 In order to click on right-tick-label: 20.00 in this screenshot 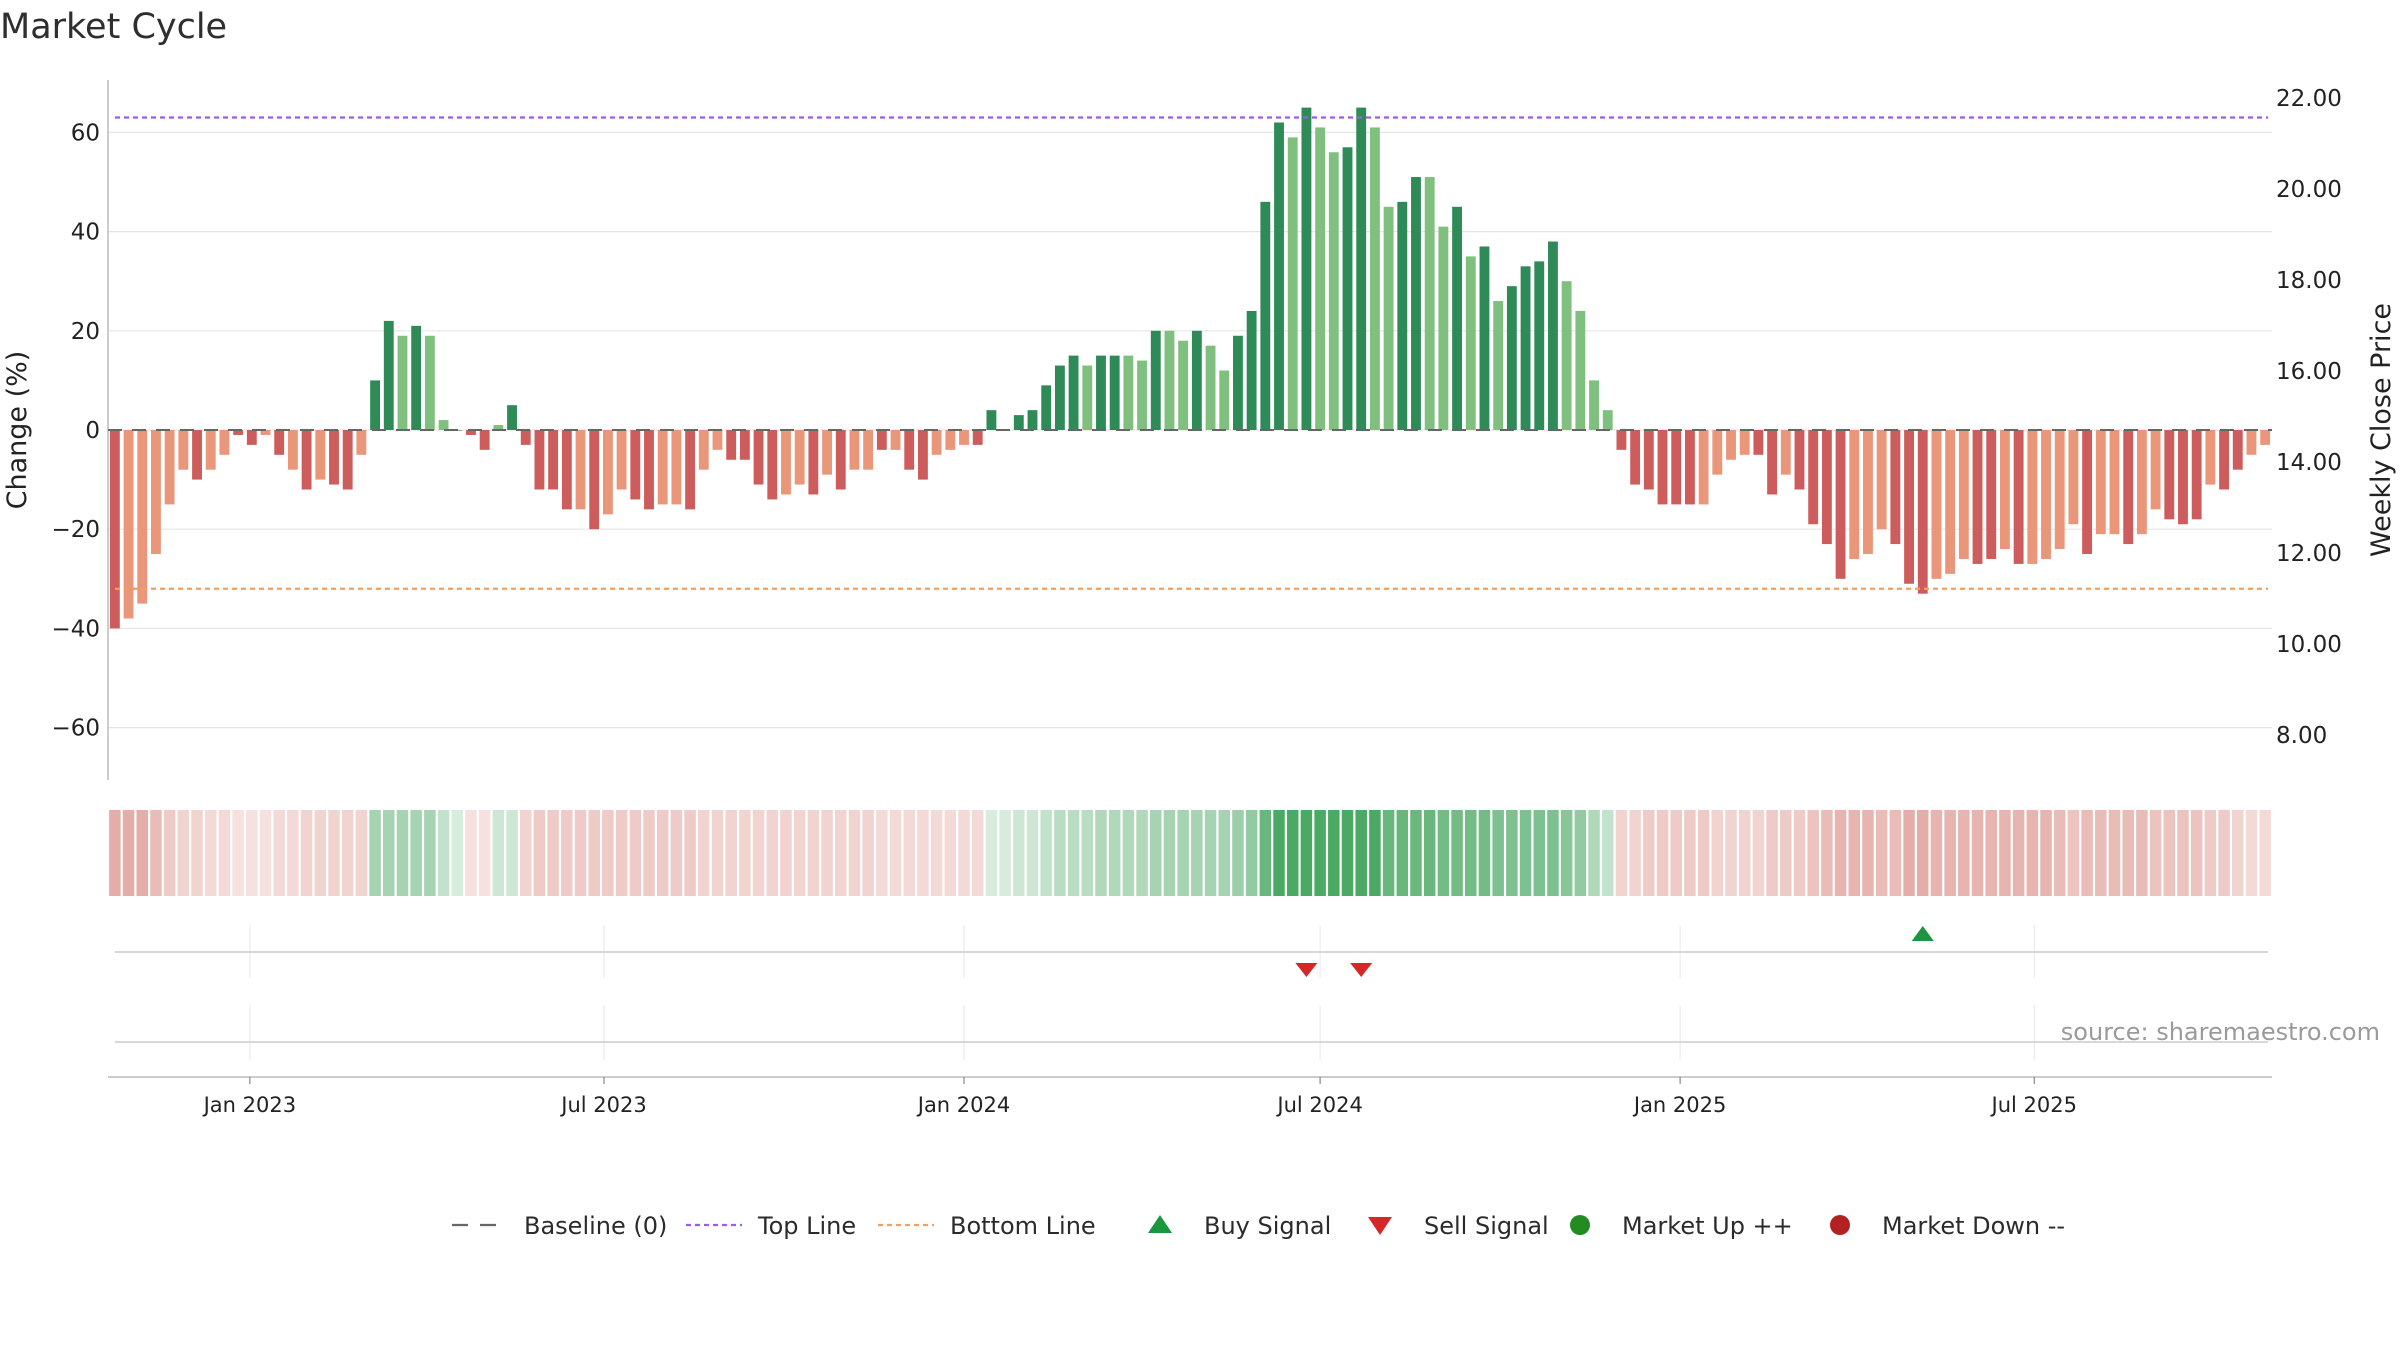, I will do `click(2309, 190)`.